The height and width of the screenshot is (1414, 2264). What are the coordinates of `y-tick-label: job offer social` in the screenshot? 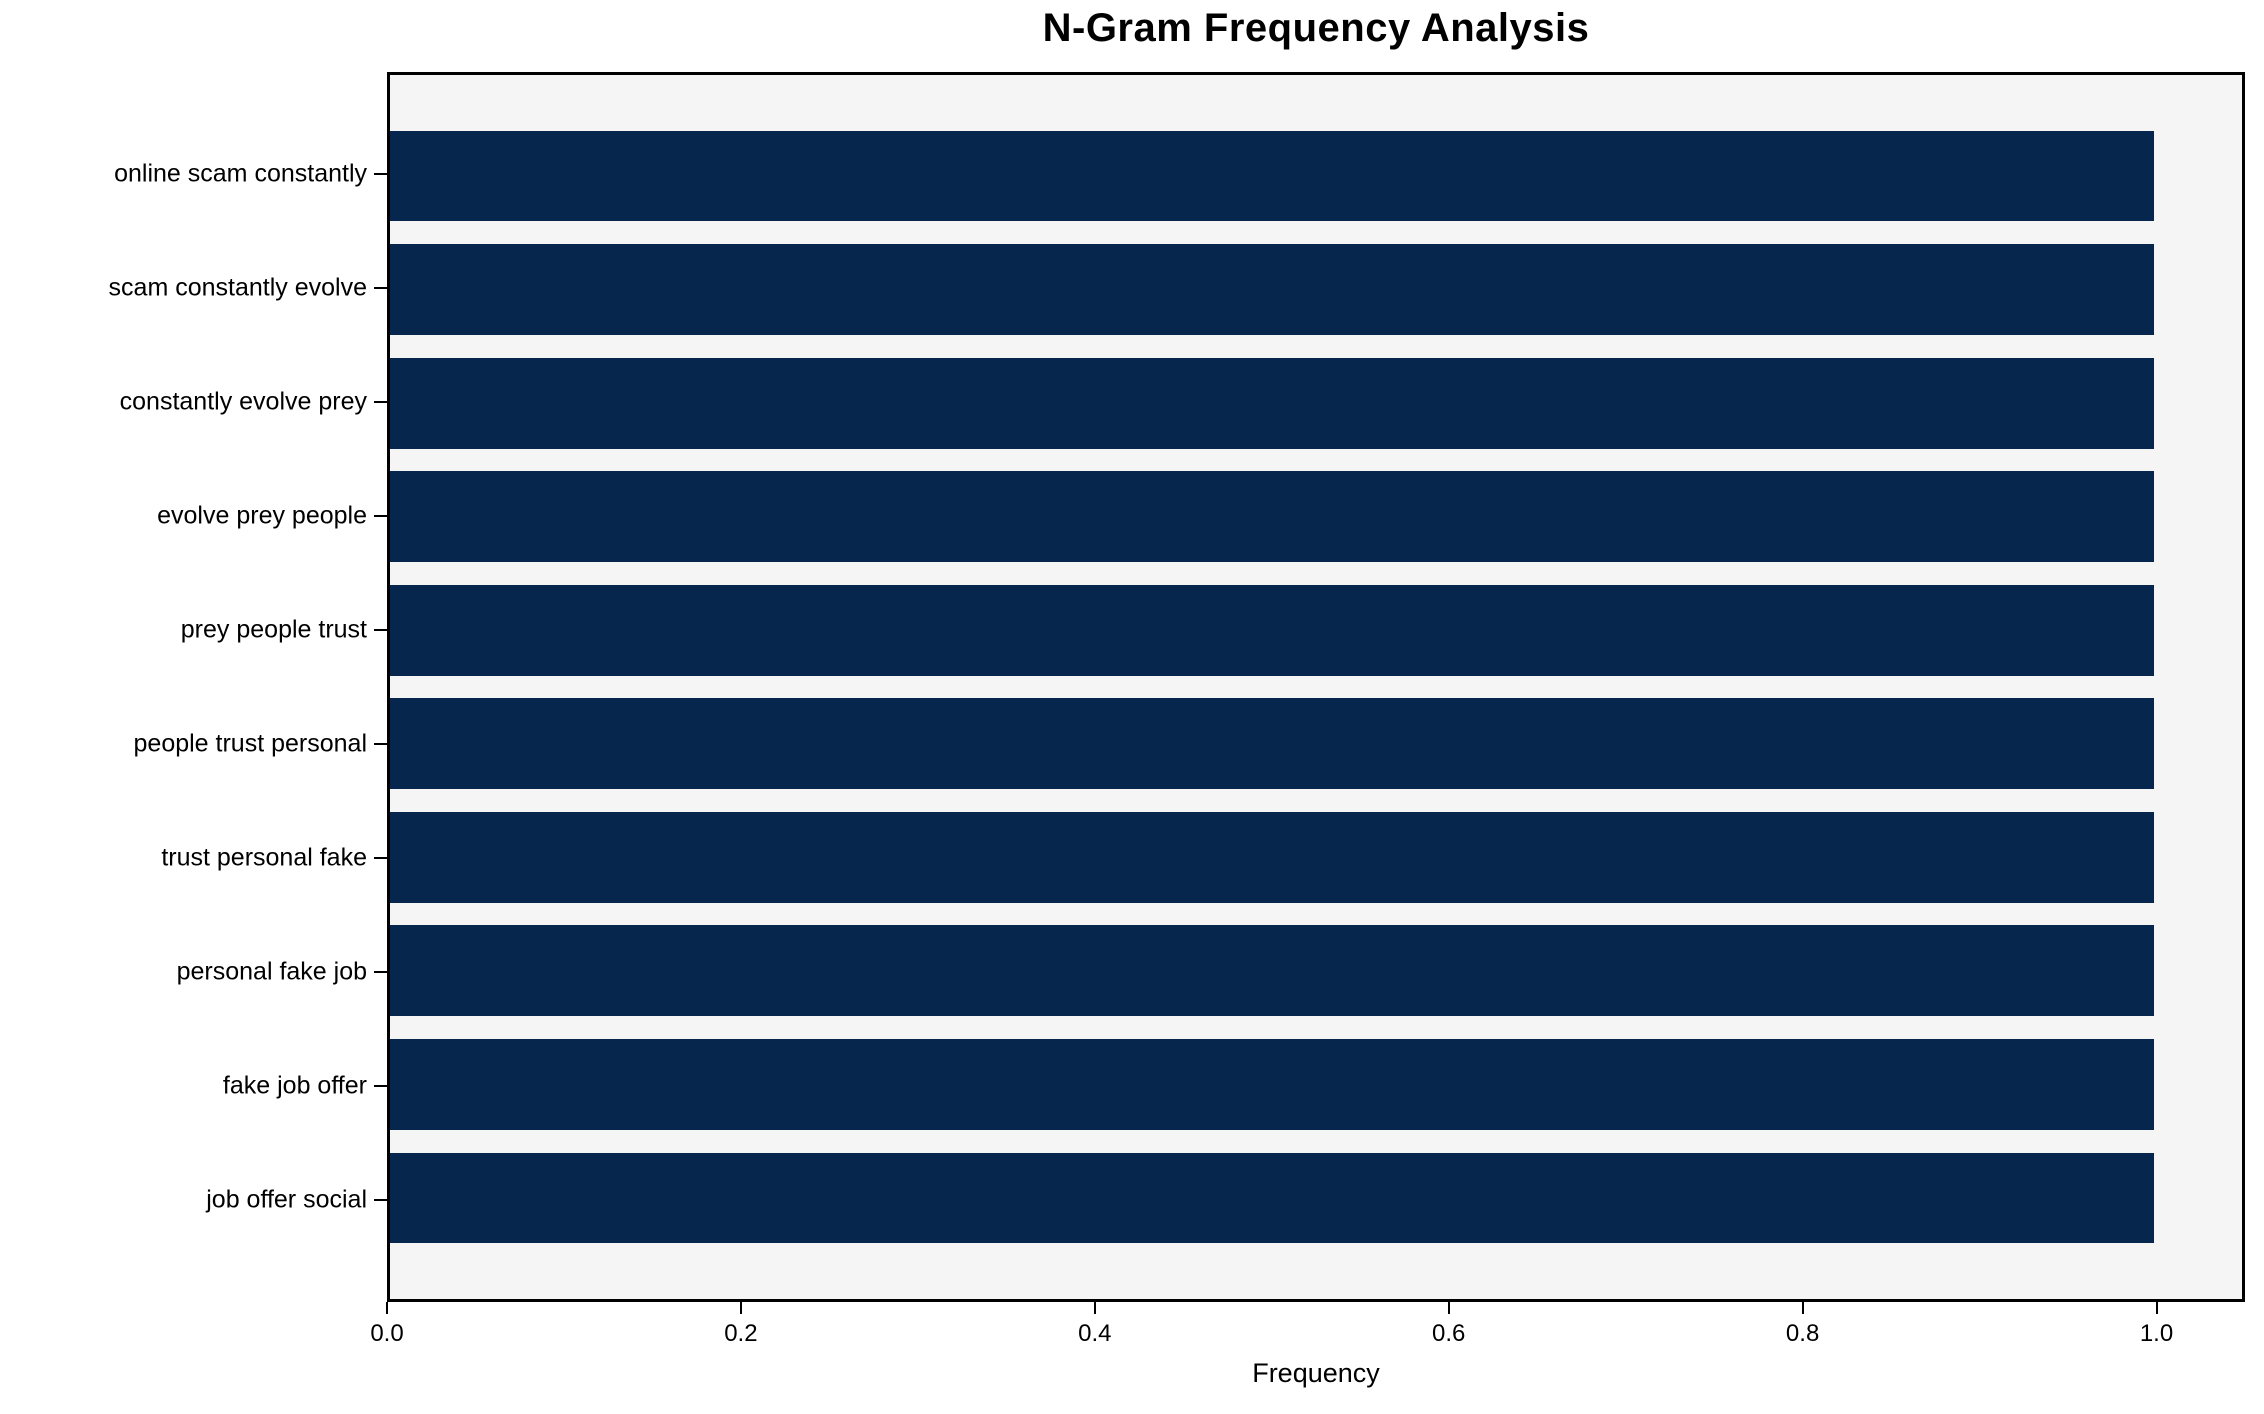 It's located at (286, 1199).